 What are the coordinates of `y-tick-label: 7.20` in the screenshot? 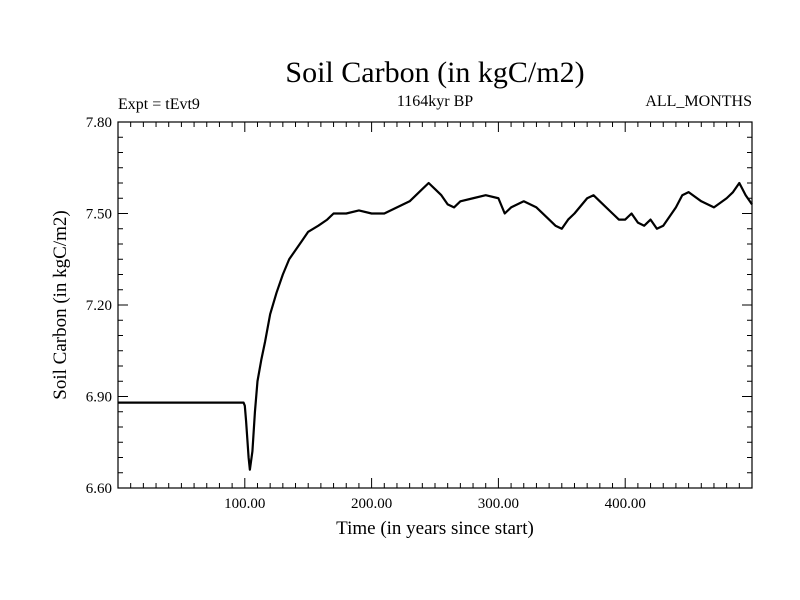 It's located at (99, 306).